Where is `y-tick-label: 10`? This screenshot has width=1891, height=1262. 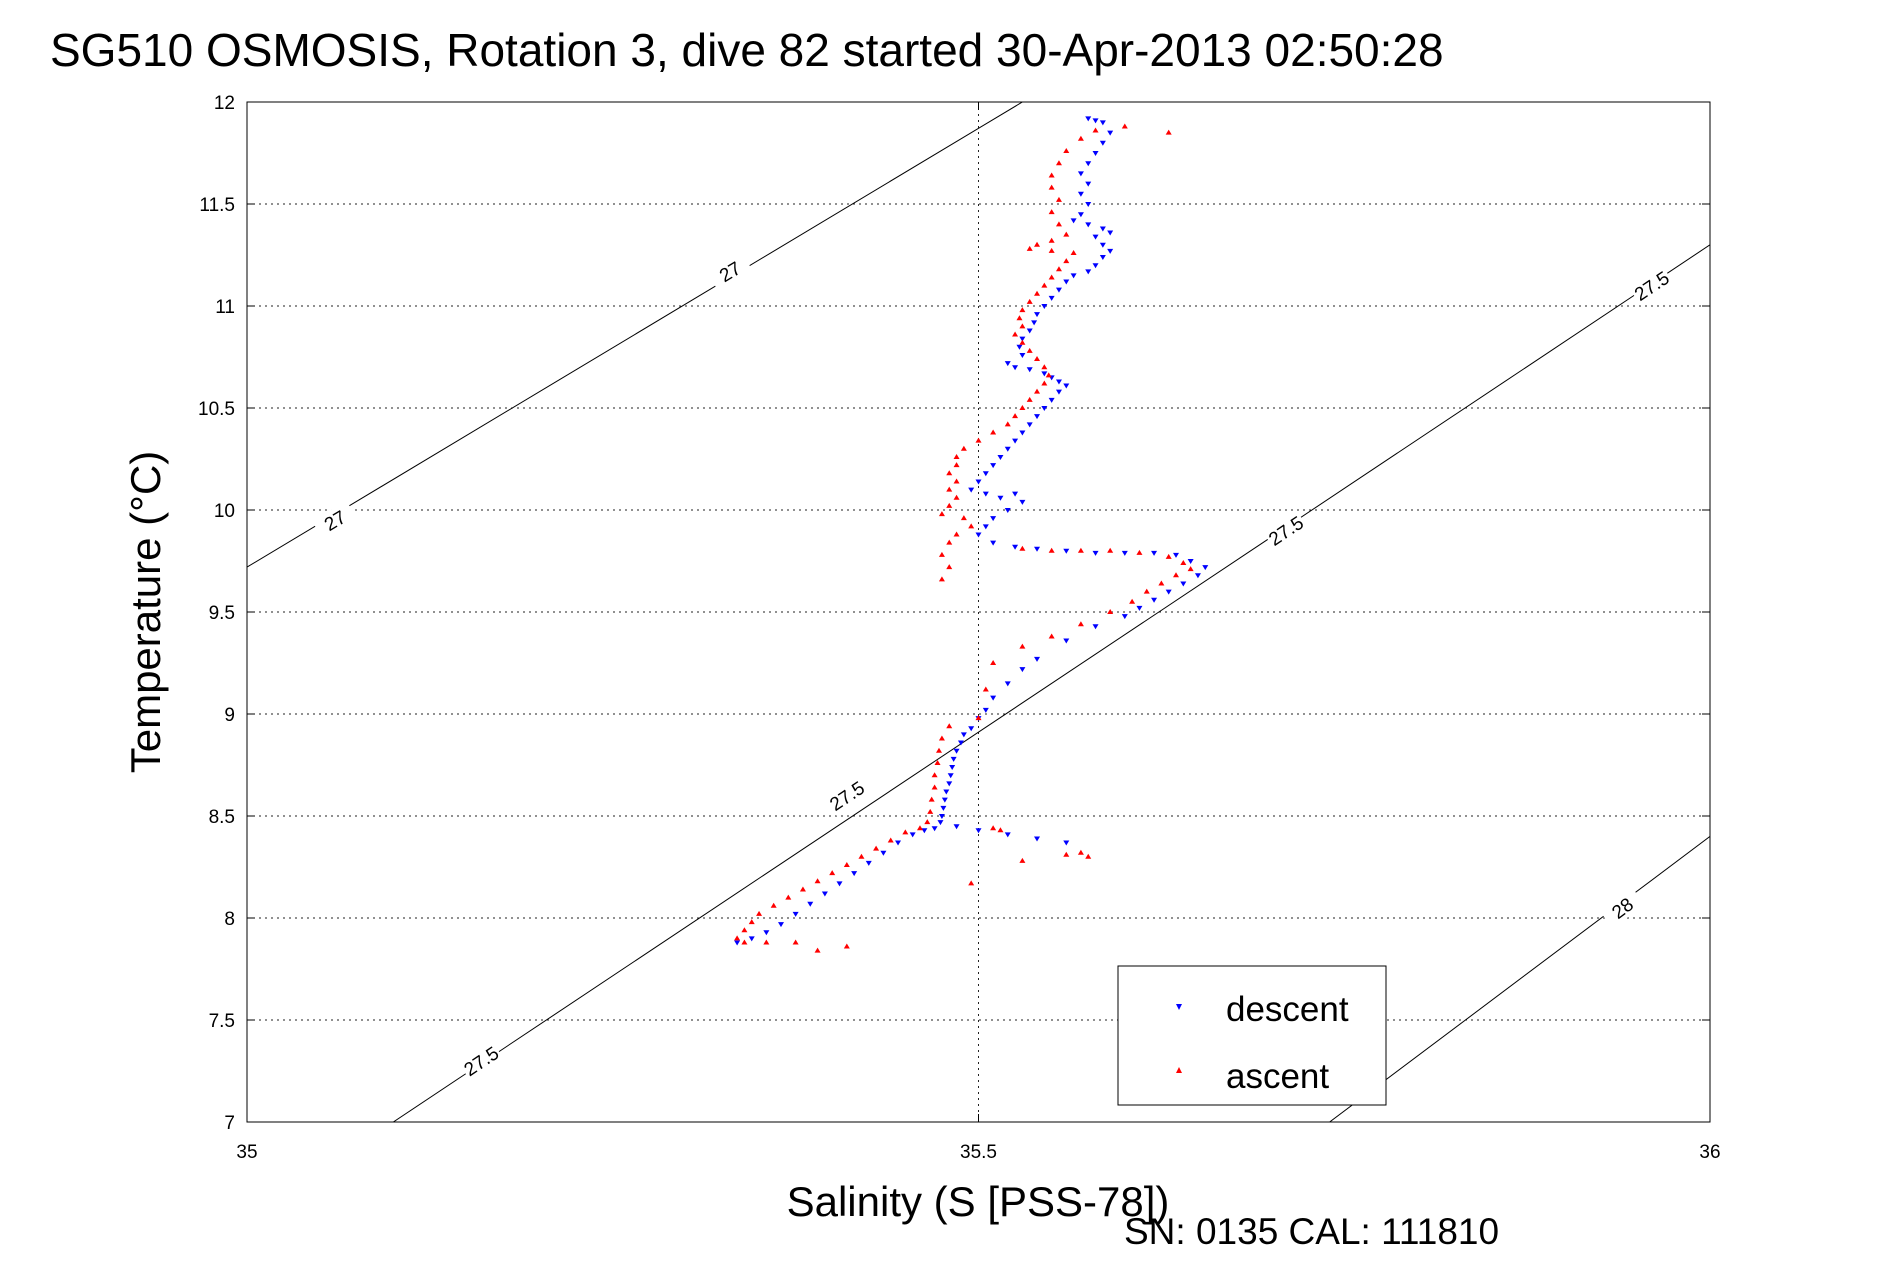 y-tick-label: 10 is located at coordinates (224, 511).